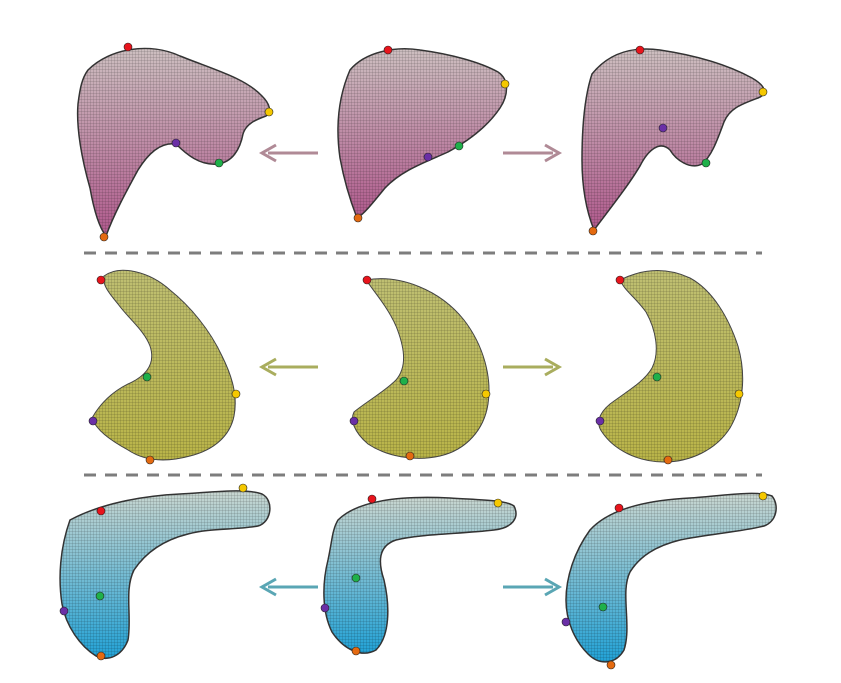 This screenshot has width=841, height=683. I want to click on liver-right-shape, so click(673, 140).